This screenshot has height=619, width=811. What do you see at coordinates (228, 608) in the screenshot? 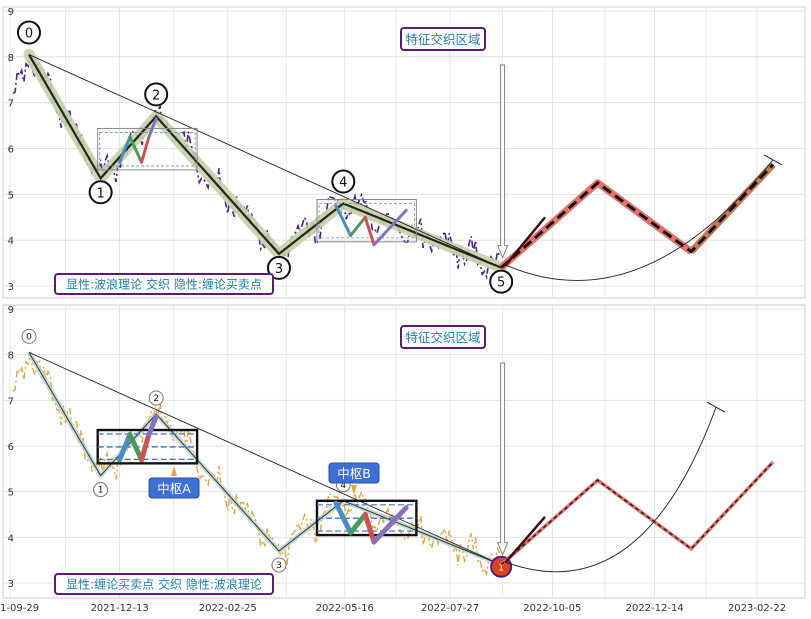
I see `x-tick-label: 2022-02-25` at bounding box center [228, 608].